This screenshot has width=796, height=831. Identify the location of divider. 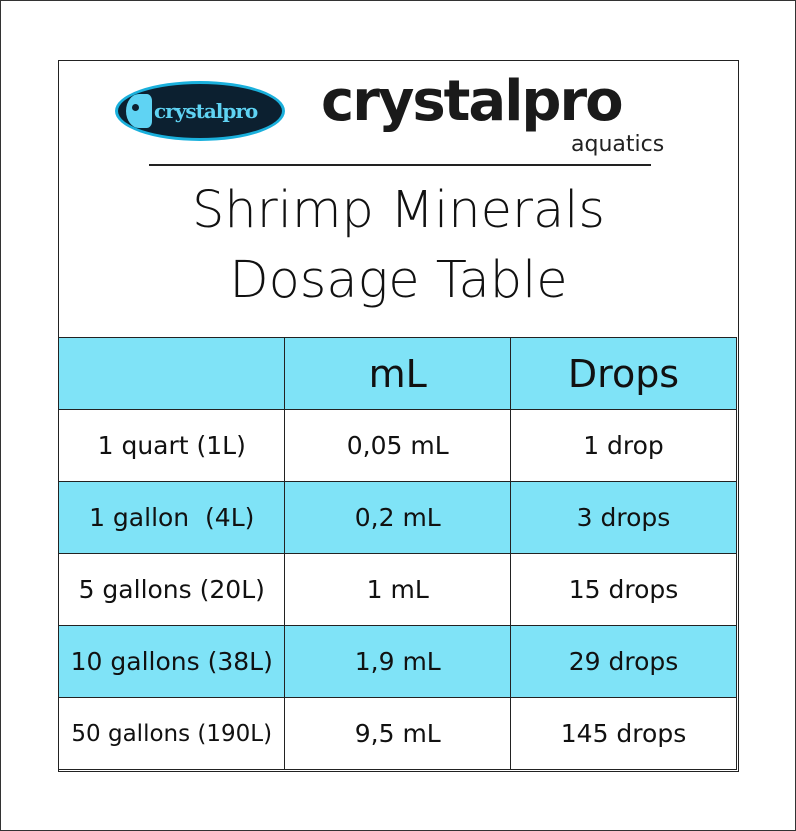
(400, 165).